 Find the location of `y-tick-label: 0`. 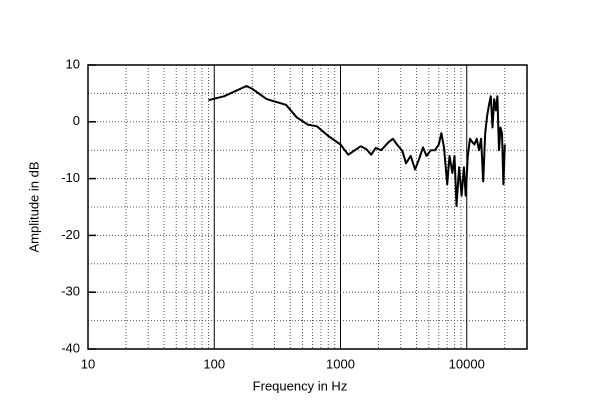

y-tick-label: 0 is located at coordinates (76, 120).